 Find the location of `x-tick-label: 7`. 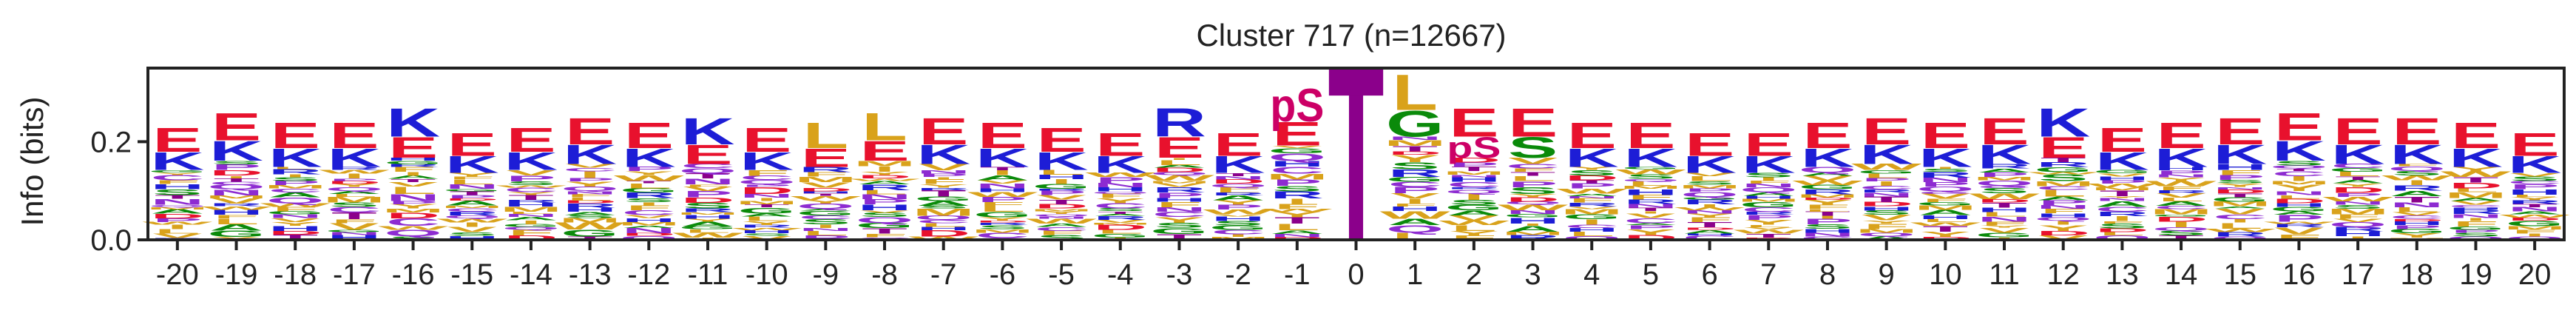

x-tick-label: 7 is located at coordinates (1768, 274).